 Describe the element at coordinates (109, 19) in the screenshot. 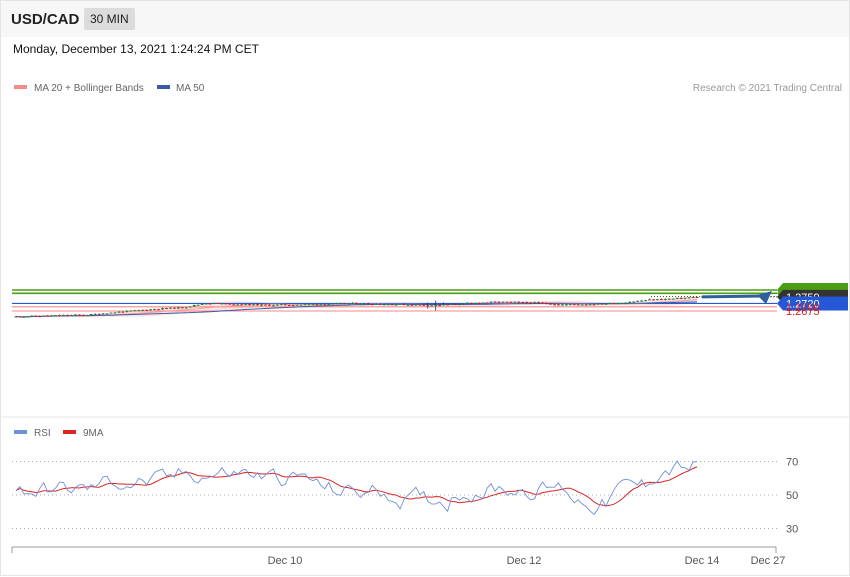

I see `timeframe-button: 30 MIN` at that location.